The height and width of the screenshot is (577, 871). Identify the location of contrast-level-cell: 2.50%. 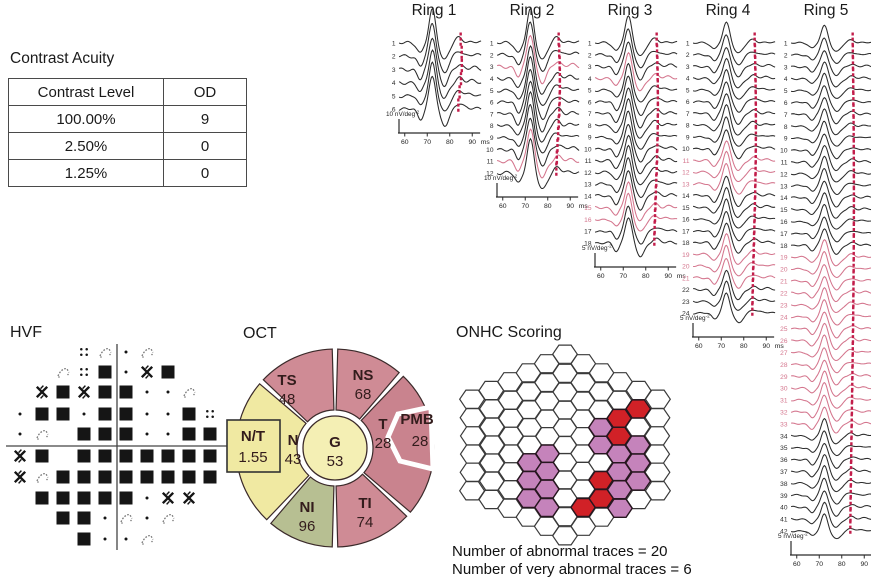
(86, 146).